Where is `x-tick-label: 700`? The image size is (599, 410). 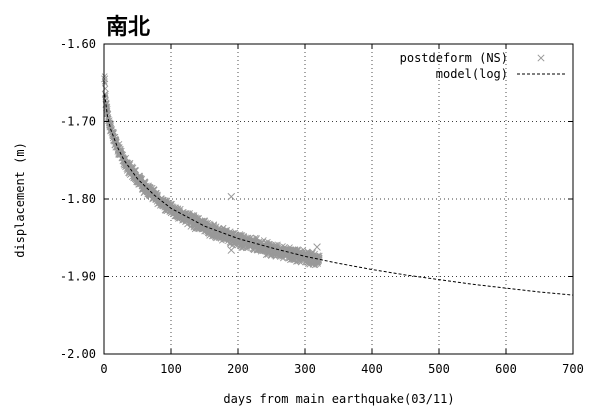
x-tick-label: 700 is located at coordinates (573, 369).